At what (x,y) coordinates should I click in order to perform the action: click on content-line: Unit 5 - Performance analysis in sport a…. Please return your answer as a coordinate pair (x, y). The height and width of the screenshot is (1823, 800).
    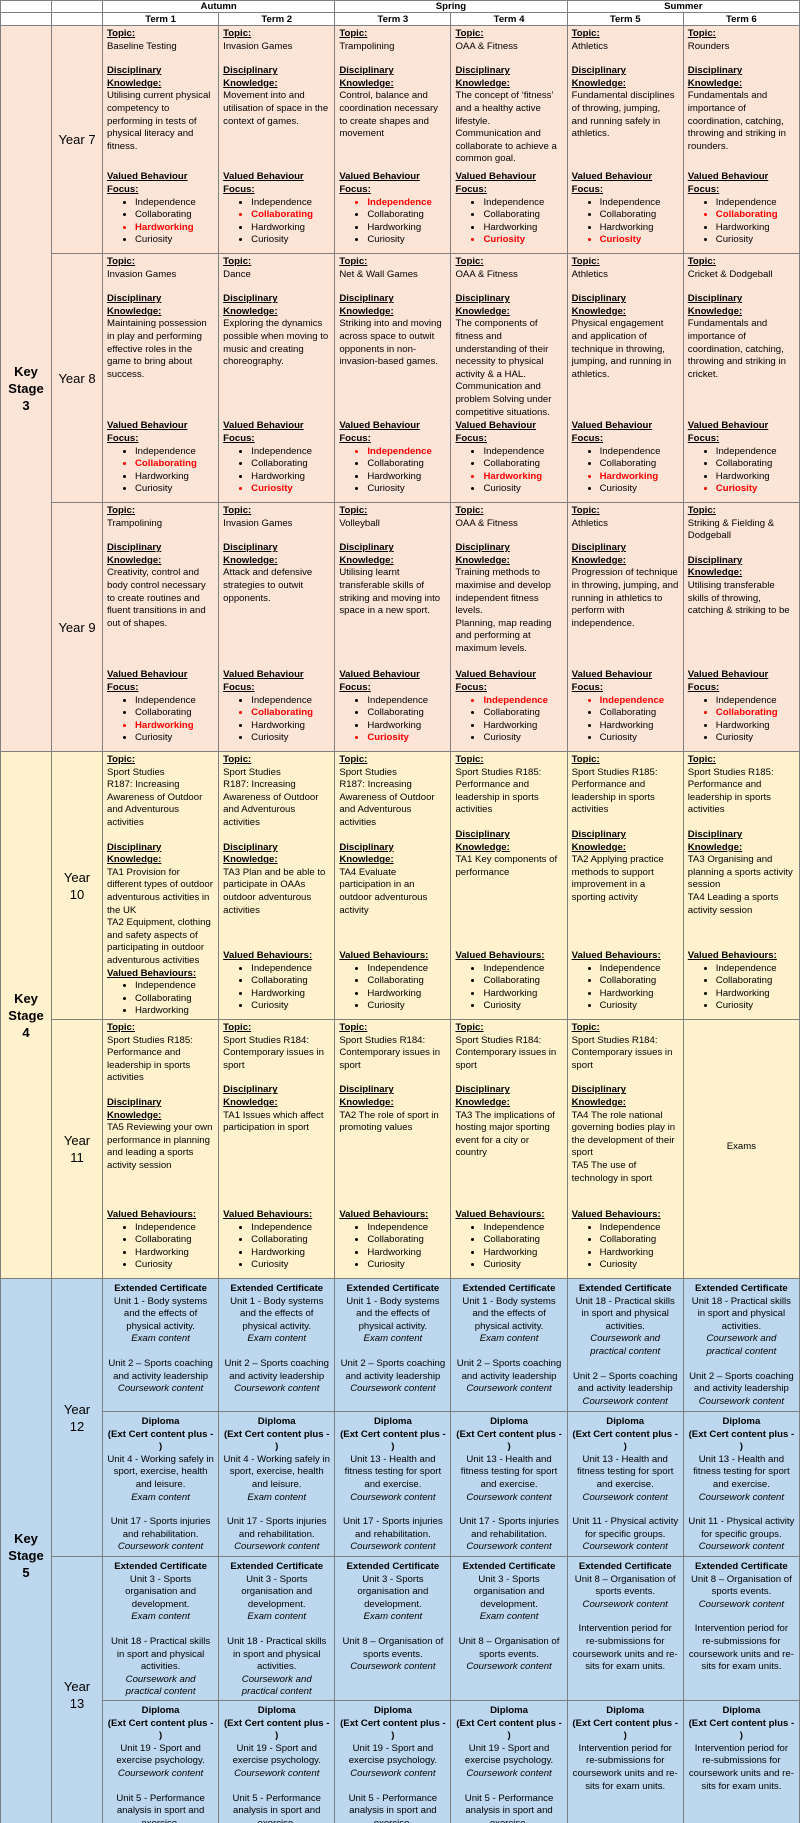
    Looking at the image, I should click on (276, 1808).